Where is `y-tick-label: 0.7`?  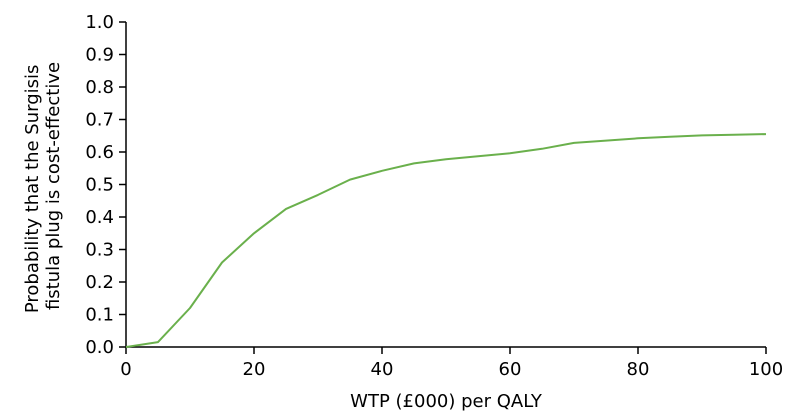
y-tick-label: 0.7 is located at coordinates (99, 120).